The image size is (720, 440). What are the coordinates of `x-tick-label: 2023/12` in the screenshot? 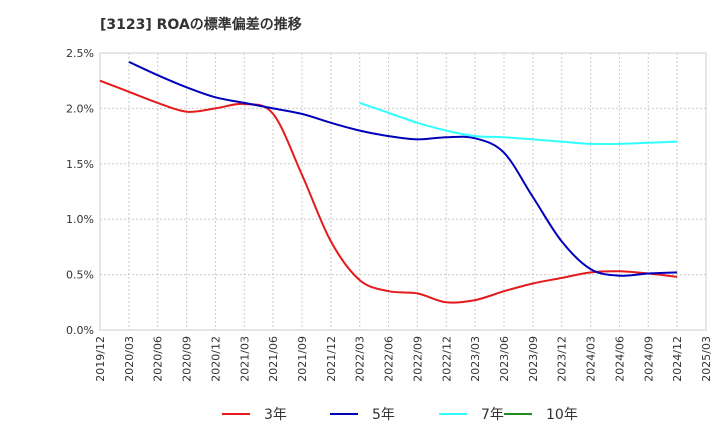 It's located at (562, 359).